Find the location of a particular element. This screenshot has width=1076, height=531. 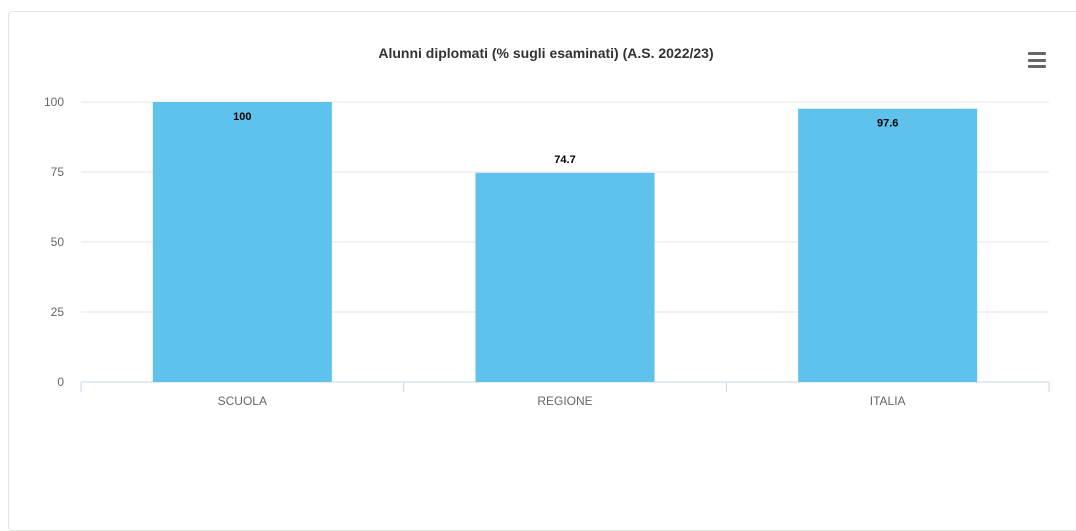

x-tick-label: REGIONE is located at coordinates (564, 401).